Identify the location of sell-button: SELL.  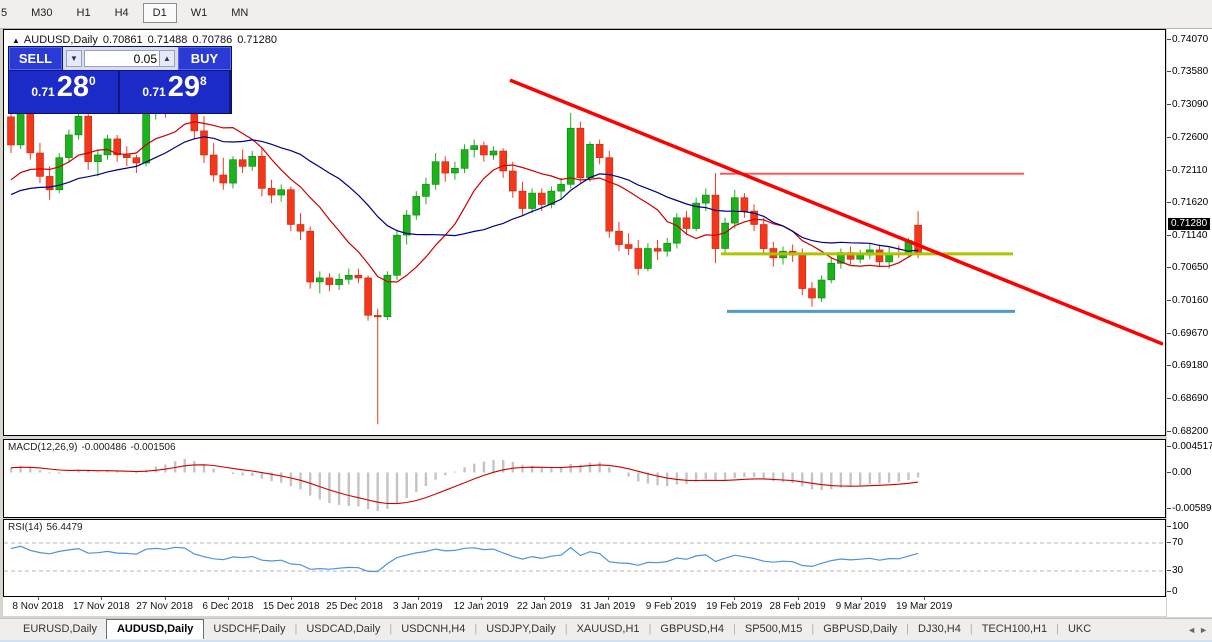
(35, 58).